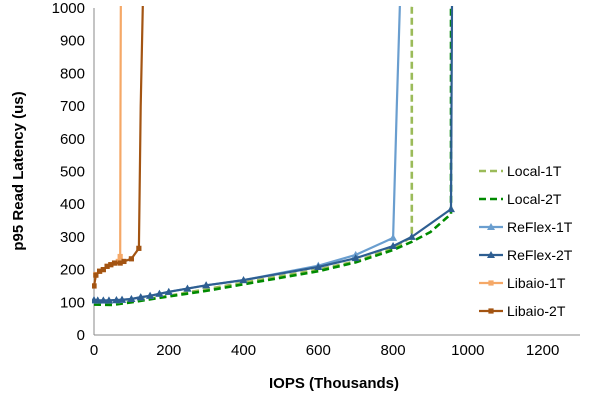 The height and width of the screenshot is (402, 596). Describe the element at coordinates (334, 383) in the screenshot. I see `x-axis-title: IOPS (Thousands)` at that location.